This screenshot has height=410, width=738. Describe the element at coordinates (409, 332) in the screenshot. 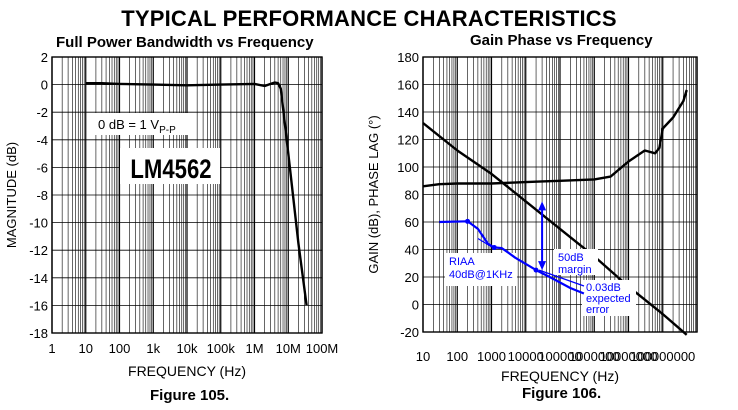

I see `chart2-y-tick-label: -20` at that location.